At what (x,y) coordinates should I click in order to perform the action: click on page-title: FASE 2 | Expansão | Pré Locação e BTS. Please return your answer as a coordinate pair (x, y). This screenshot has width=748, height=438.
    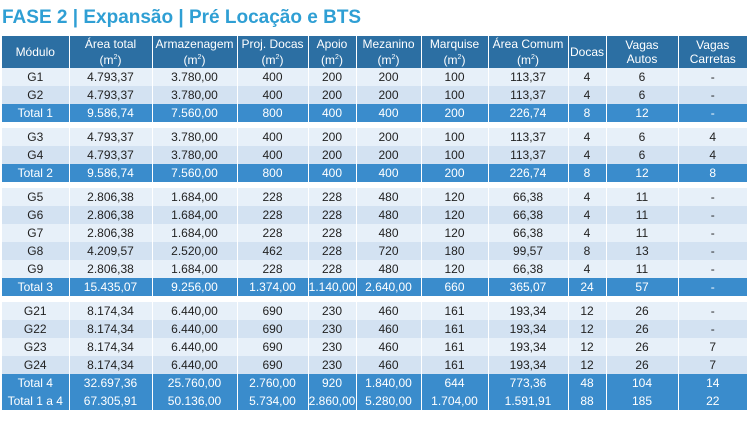
    Looking at the image, I should click on (182, 17).